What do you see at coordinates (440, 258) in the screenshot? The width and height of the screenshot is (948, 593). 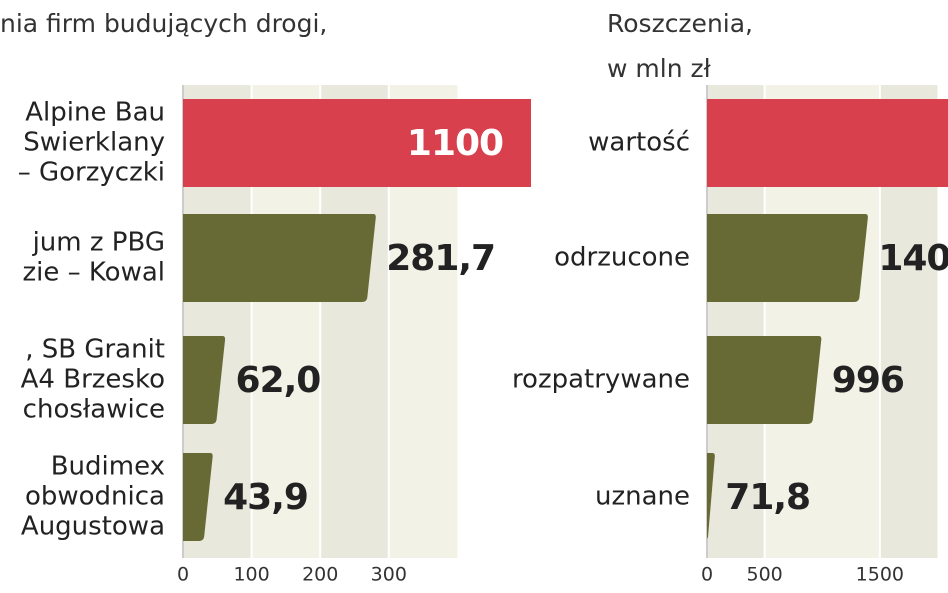 I see `value-label: 281,7` at bounding box center [440, 258].